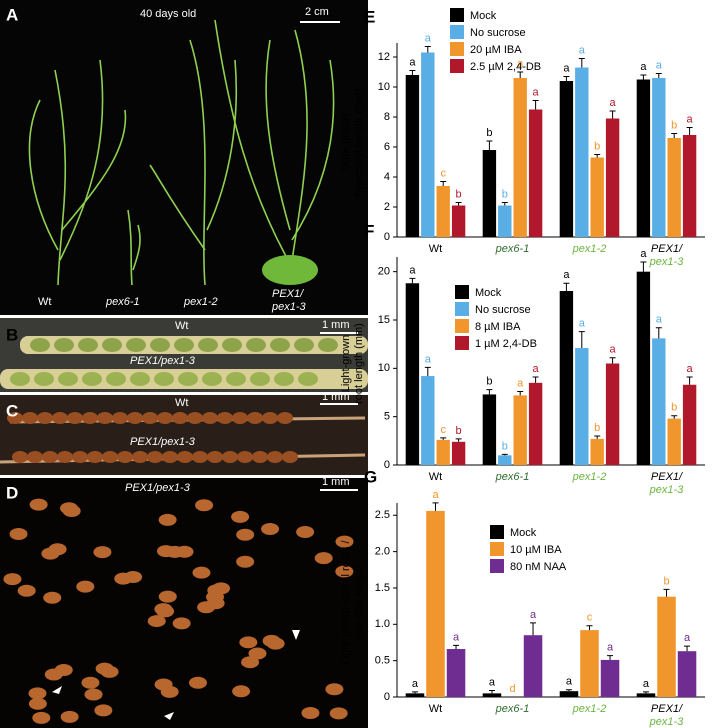 This screenshot has height=728, width=717. What do you see at coordinates (12, 14) in the screenshot?
I see `panel-label: A` at bounding box center [12, 14].